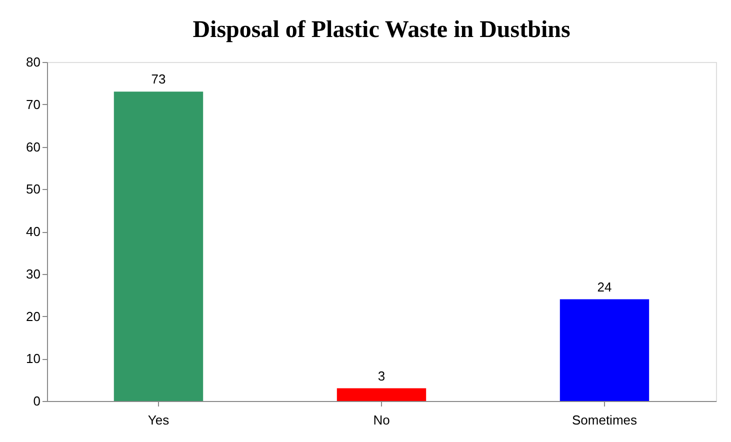  What do you see at coordinates (33, 146) in the screenshot?
I see `y-tick-label: 60` at bounding box center [33, 146].